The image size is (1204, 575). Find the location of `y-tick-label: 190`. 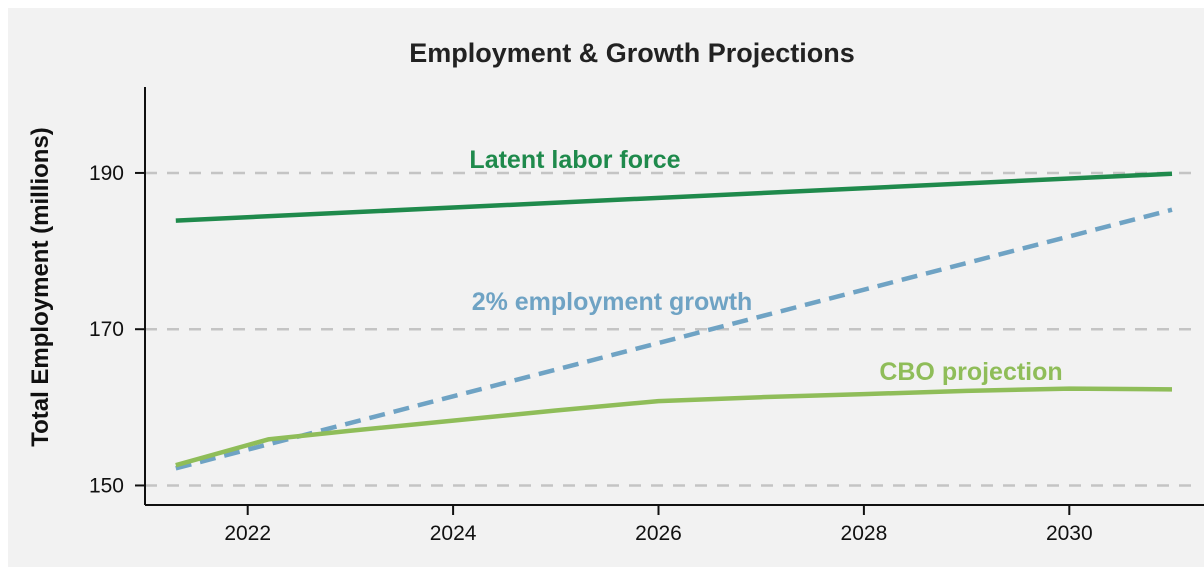

y-tick-label: 190 is located at coordinates (106, 173).